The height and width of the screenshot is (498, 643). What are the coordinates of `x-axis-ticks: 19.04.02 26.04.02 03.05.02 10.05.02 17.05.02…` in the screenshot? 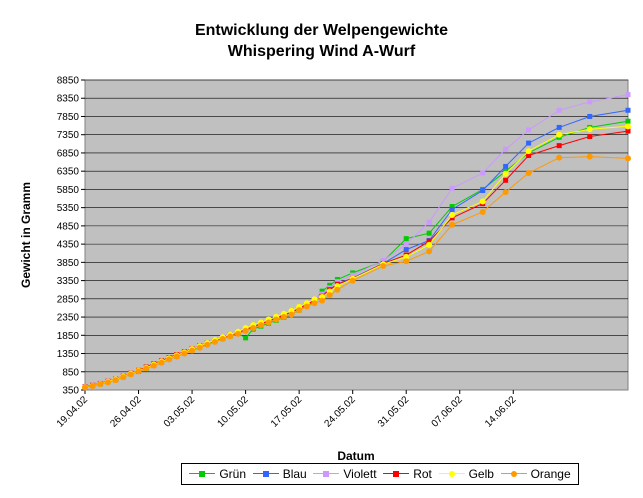 It's located at (287, 410).